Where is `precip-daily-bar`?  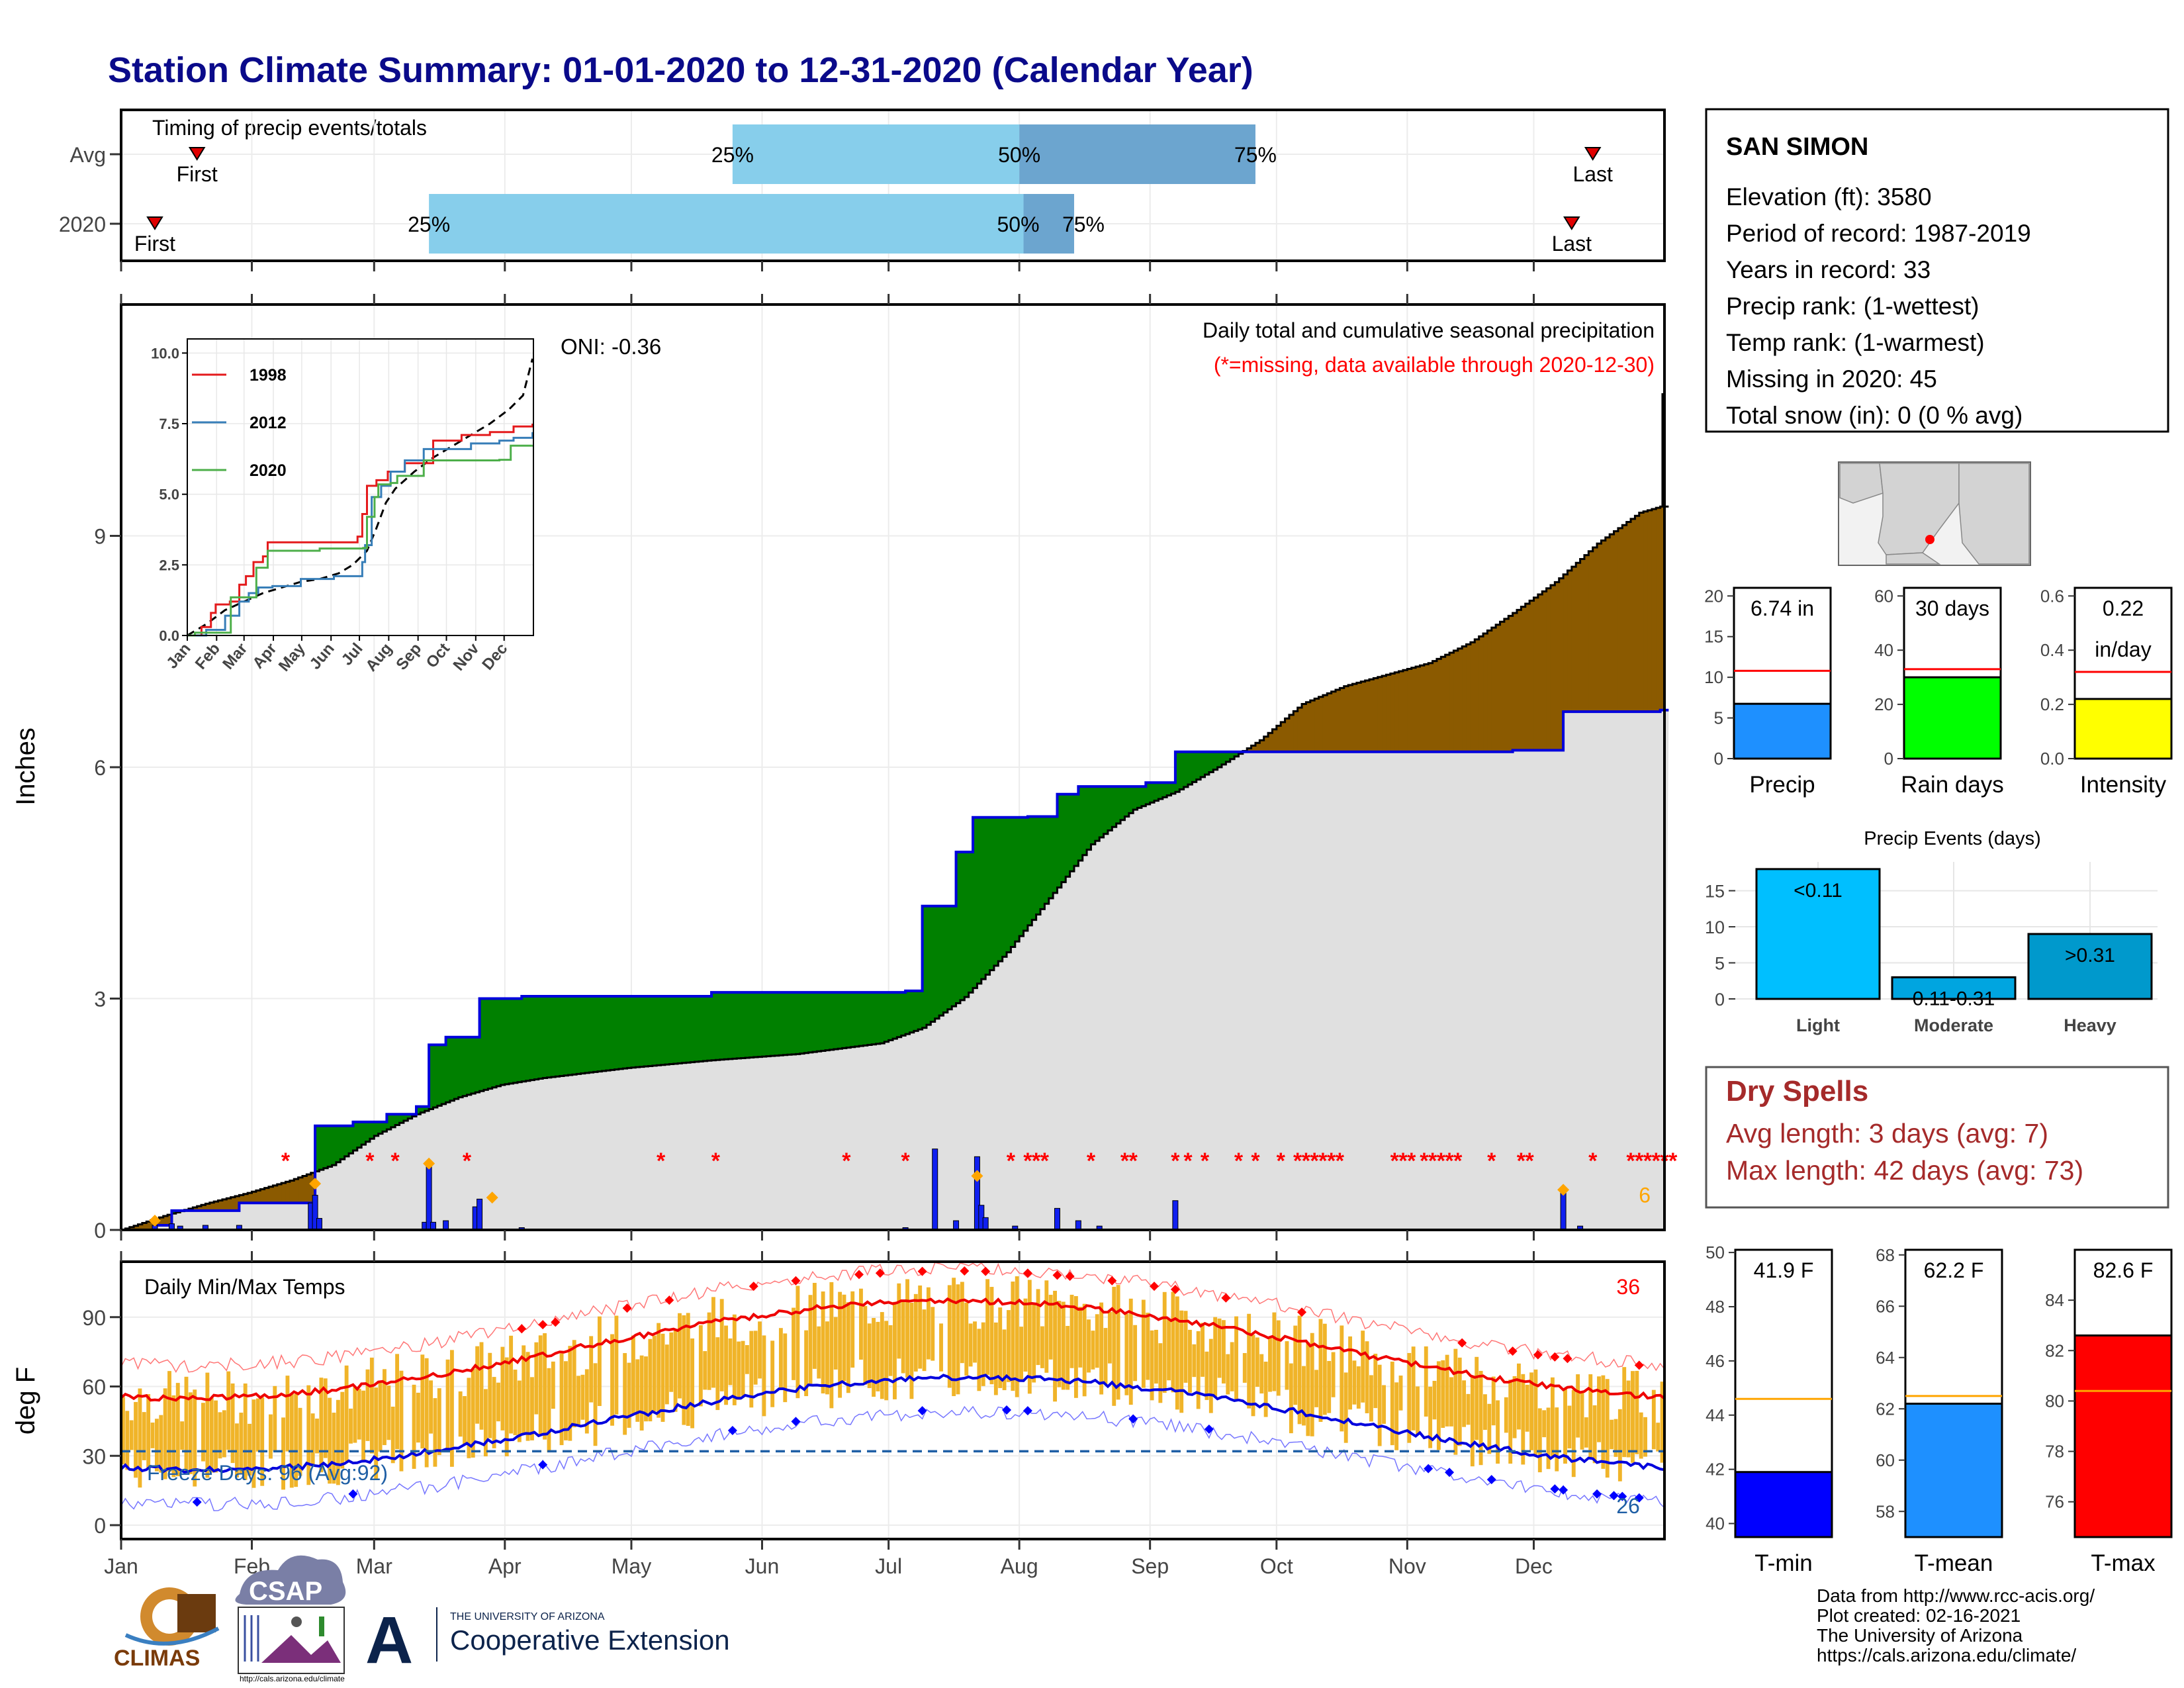
precip-daily-bar is located at coordinates (985, 1224).